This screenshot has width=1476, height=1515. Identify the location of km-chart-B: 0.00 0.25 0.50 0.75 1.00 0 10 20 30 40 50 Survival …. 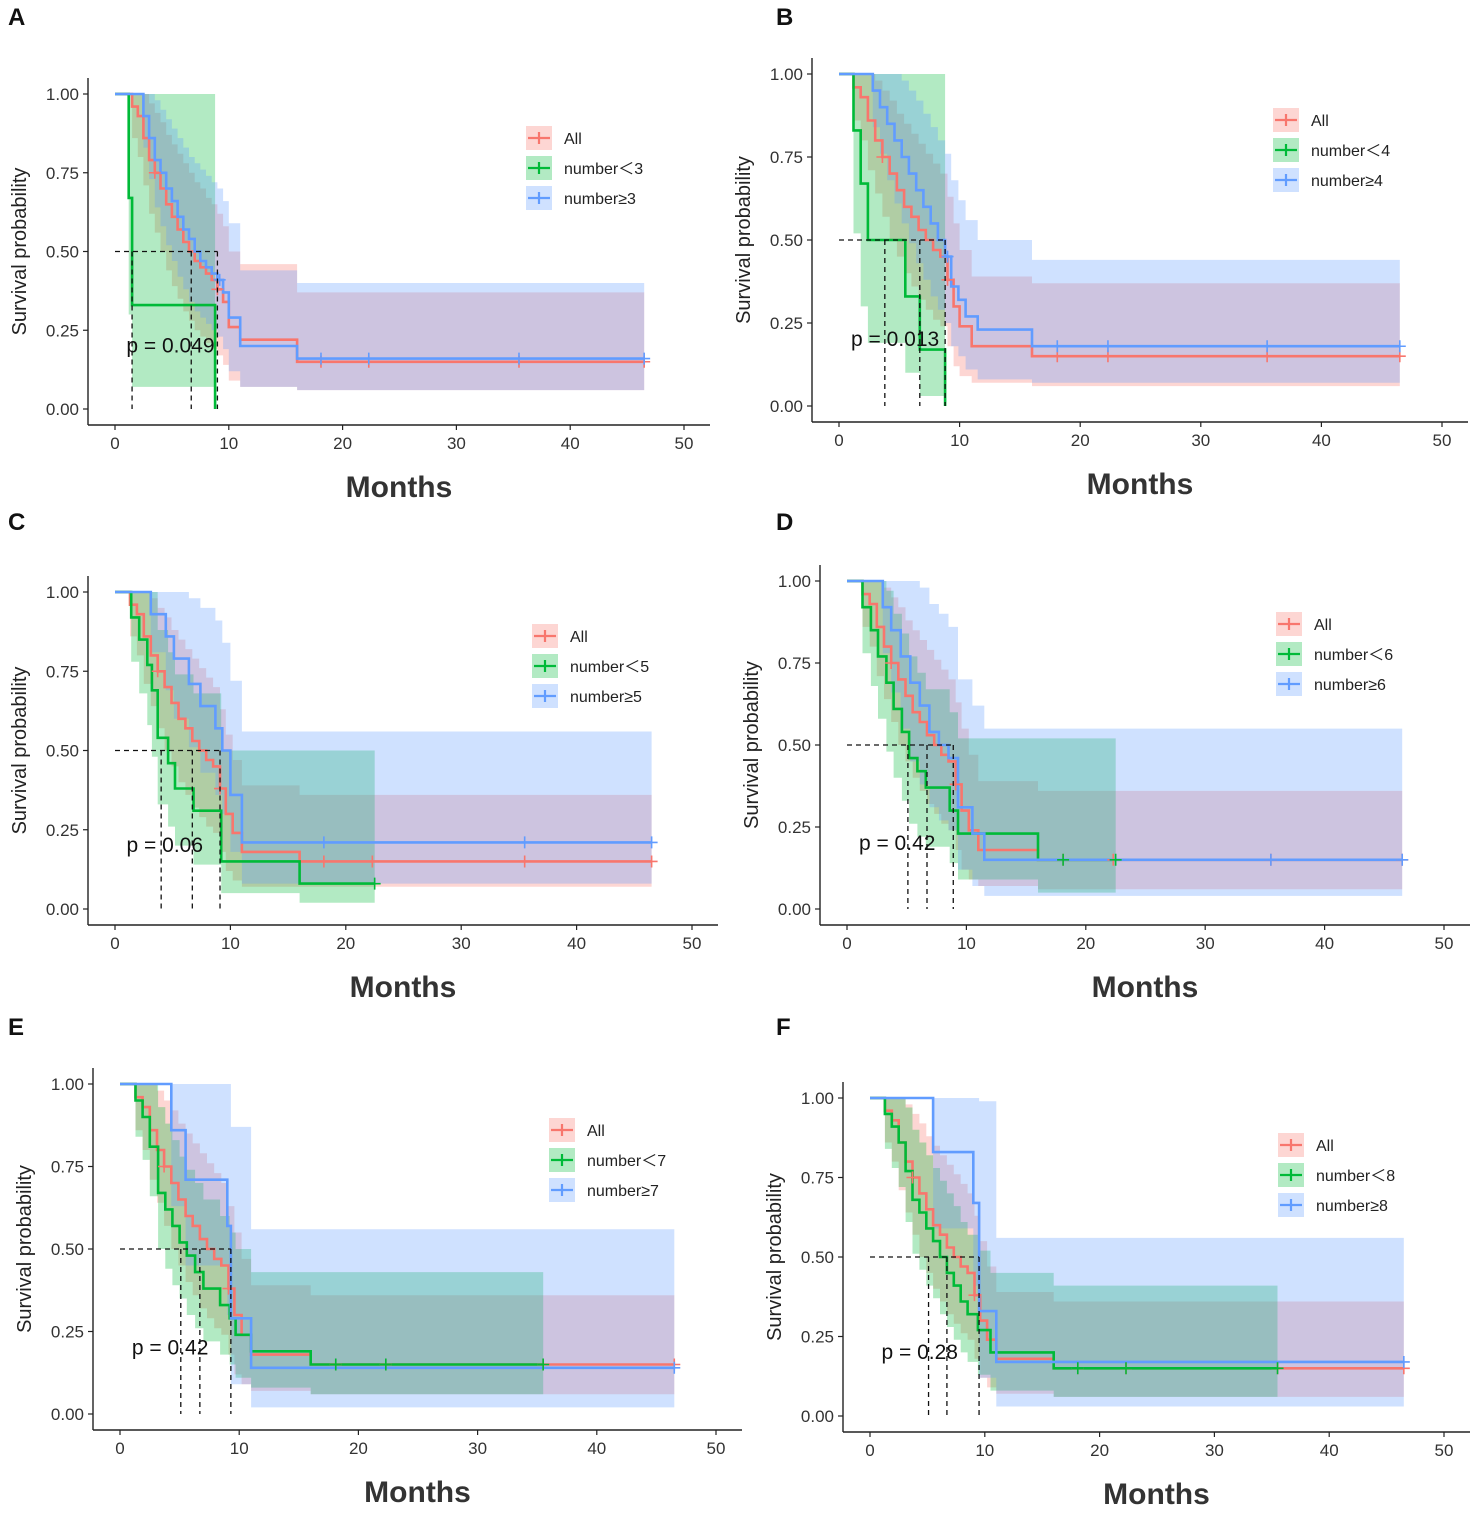
(1100, 279).